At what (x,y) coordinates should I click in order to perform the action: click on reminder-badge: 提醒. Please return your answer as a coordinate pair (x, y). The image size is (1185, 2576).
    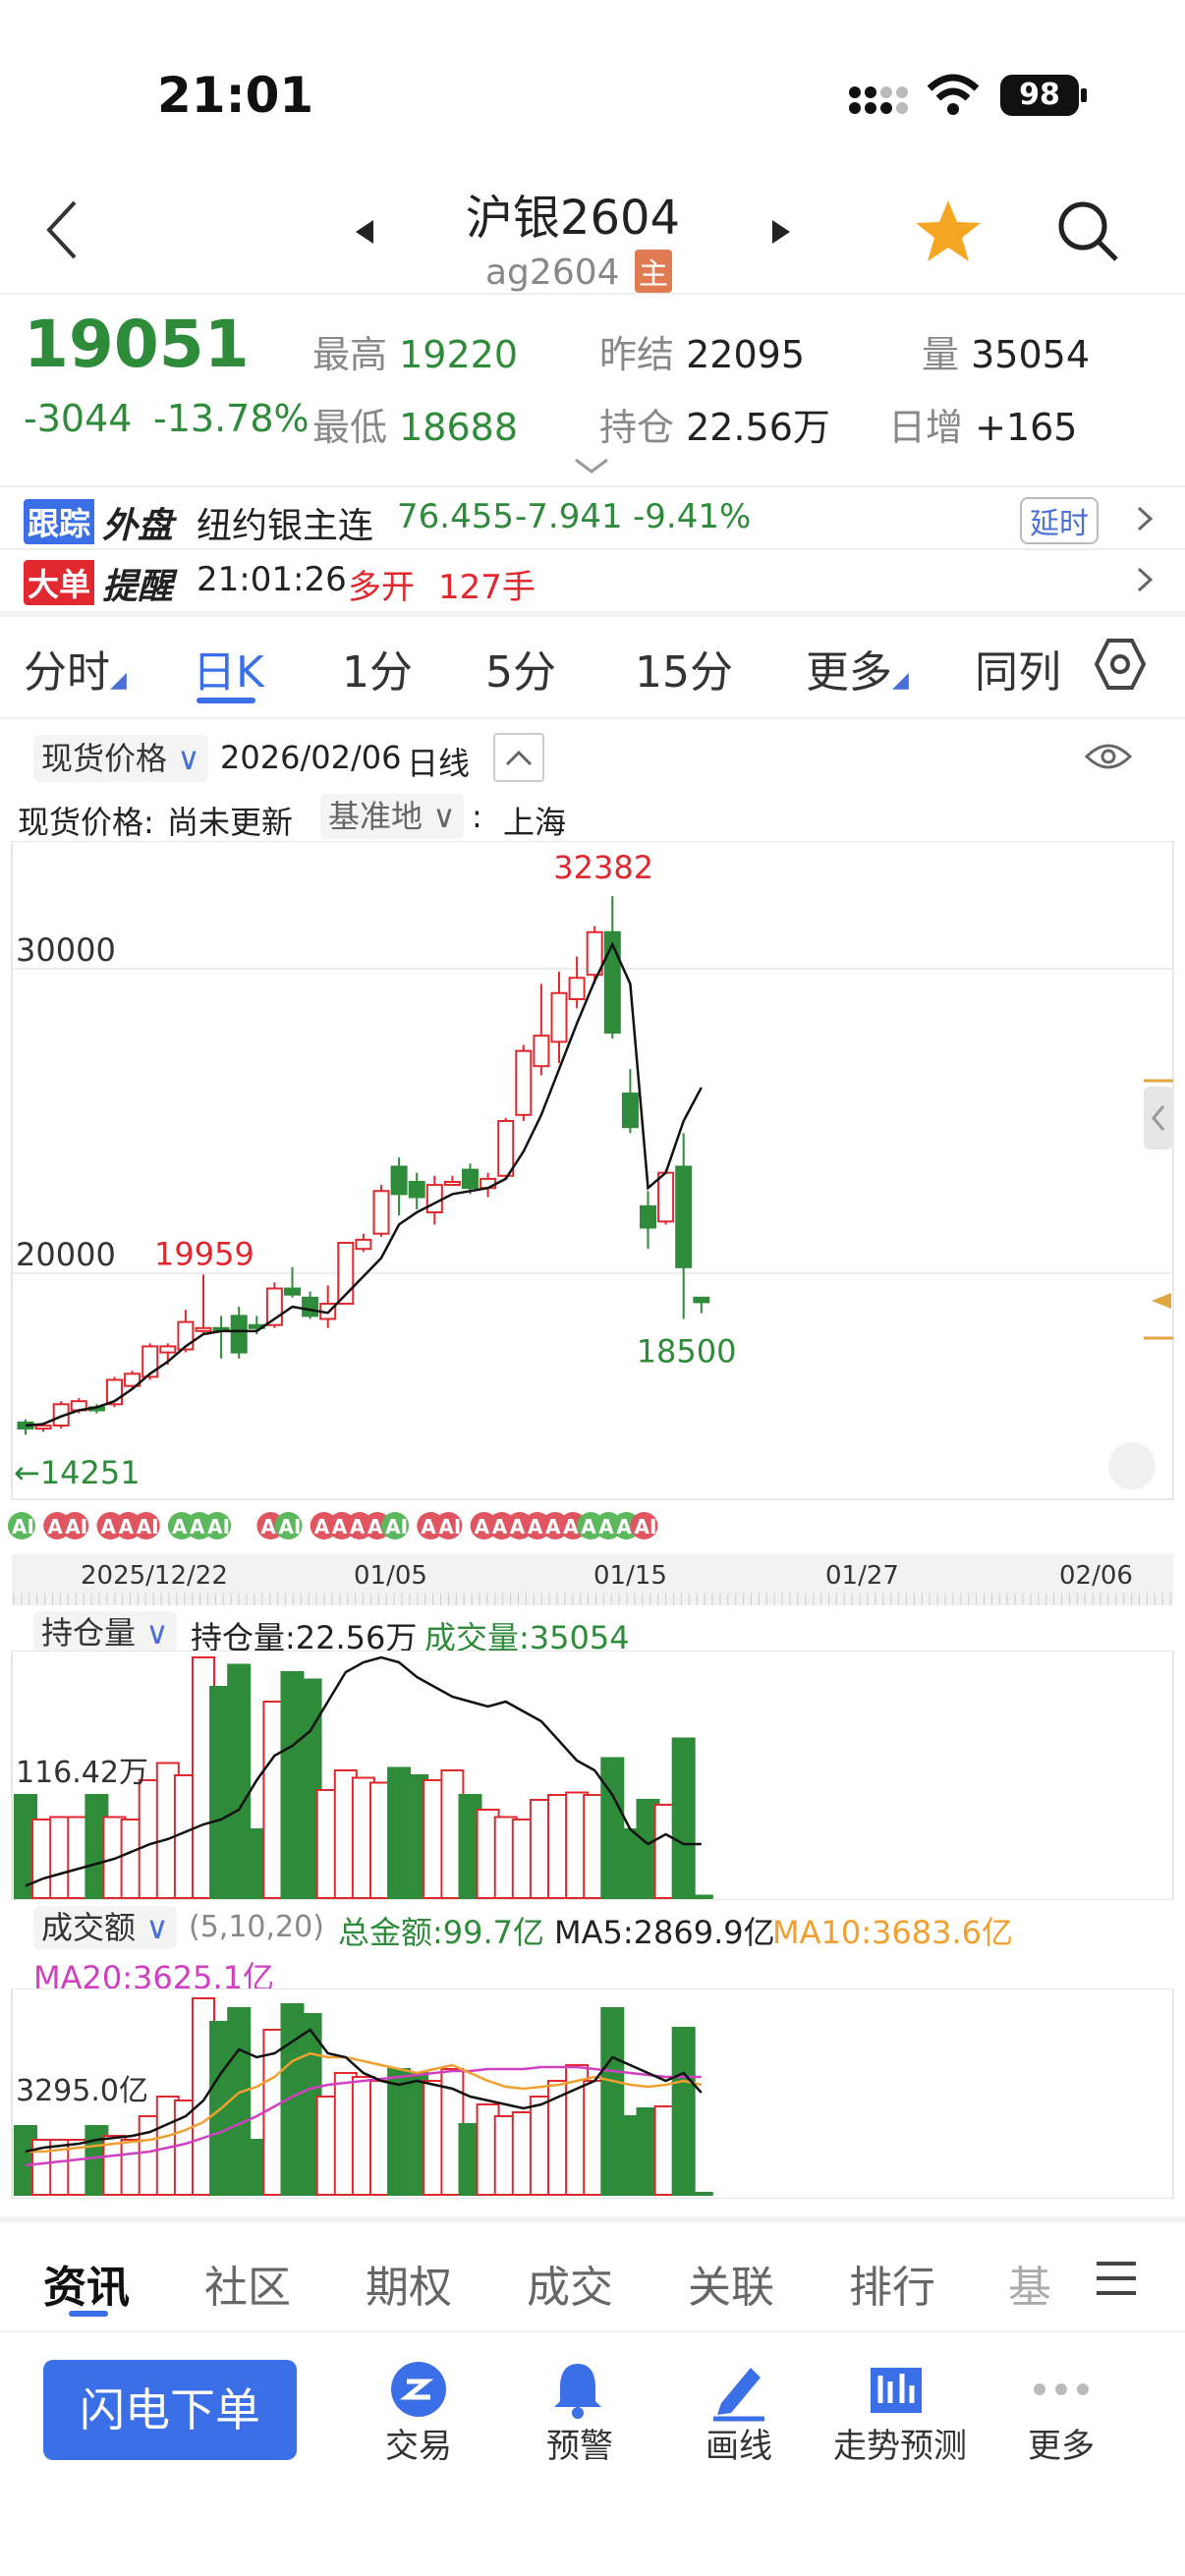
    Looking at the image, I should click on (138, 587).